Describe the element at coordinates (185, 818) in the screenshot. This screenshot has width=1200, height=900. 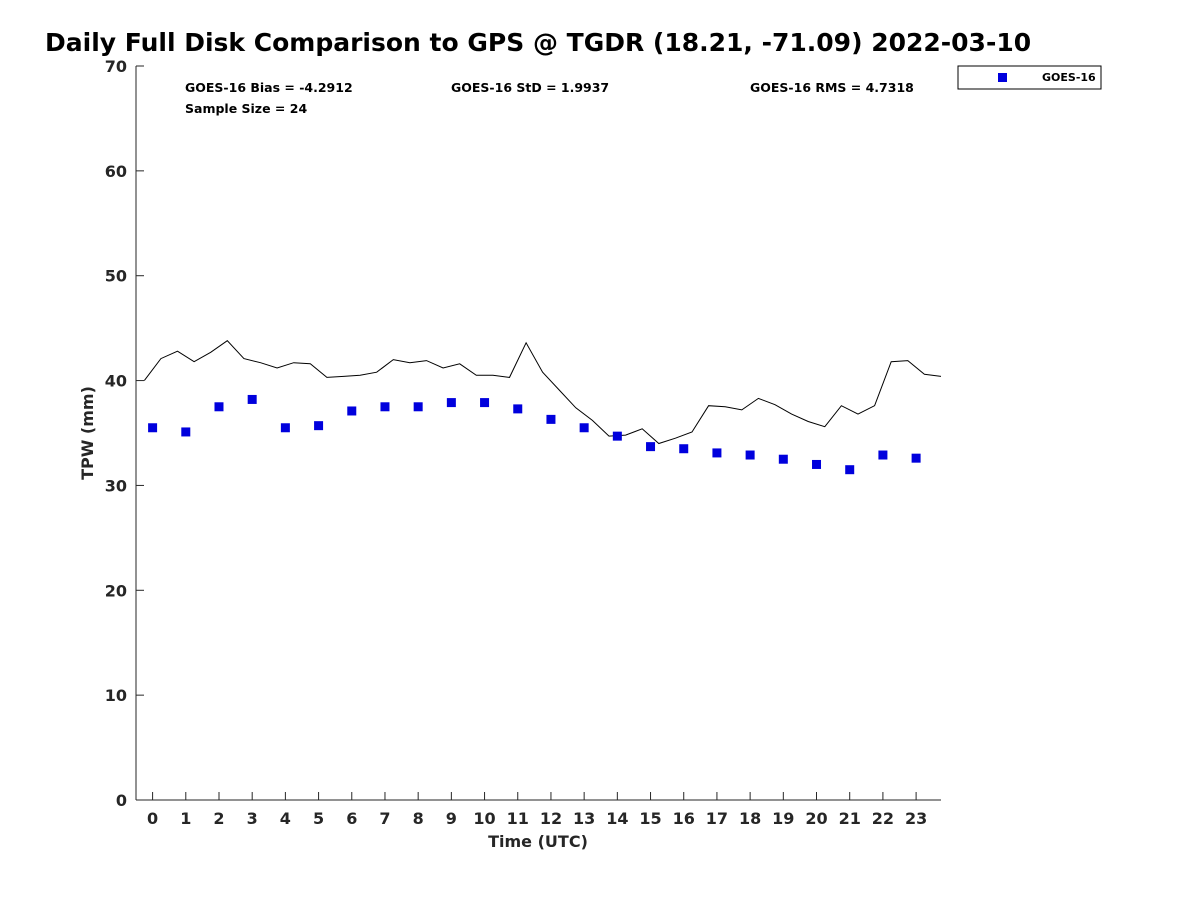
I see `x-tick-label: 1` at that location.